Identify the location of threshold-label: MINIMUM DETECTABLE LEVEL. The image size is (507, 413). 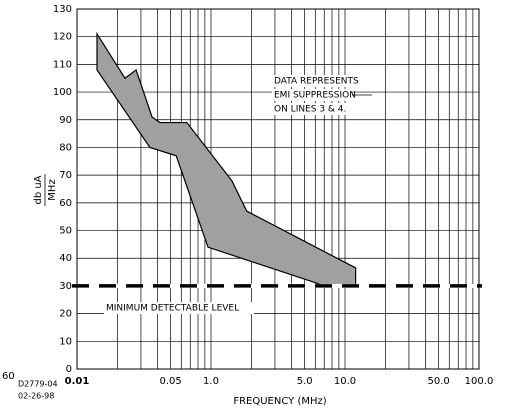
(172, 309).